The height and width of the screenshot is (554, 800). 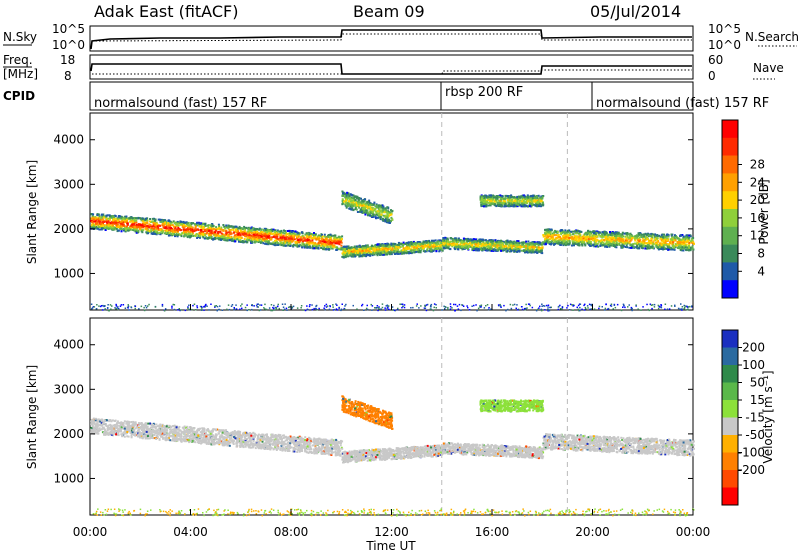 I want to click on nsky-frame, so click(x=391, y=38).